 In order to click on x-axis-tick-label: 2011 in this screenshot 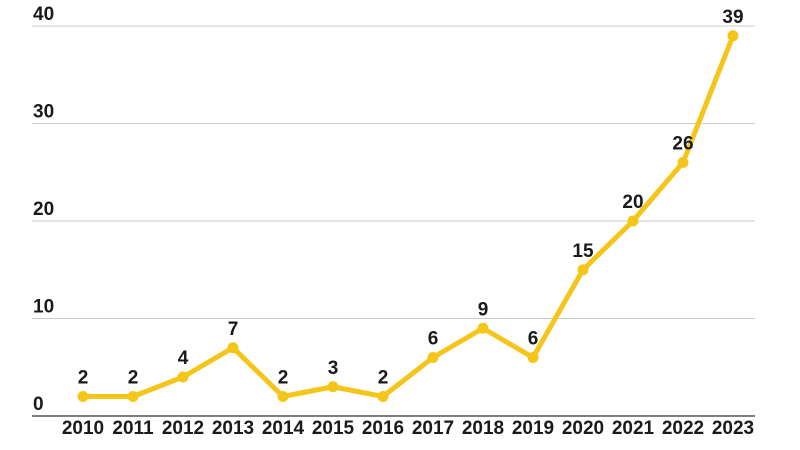, I will do `click(133, 428)`.